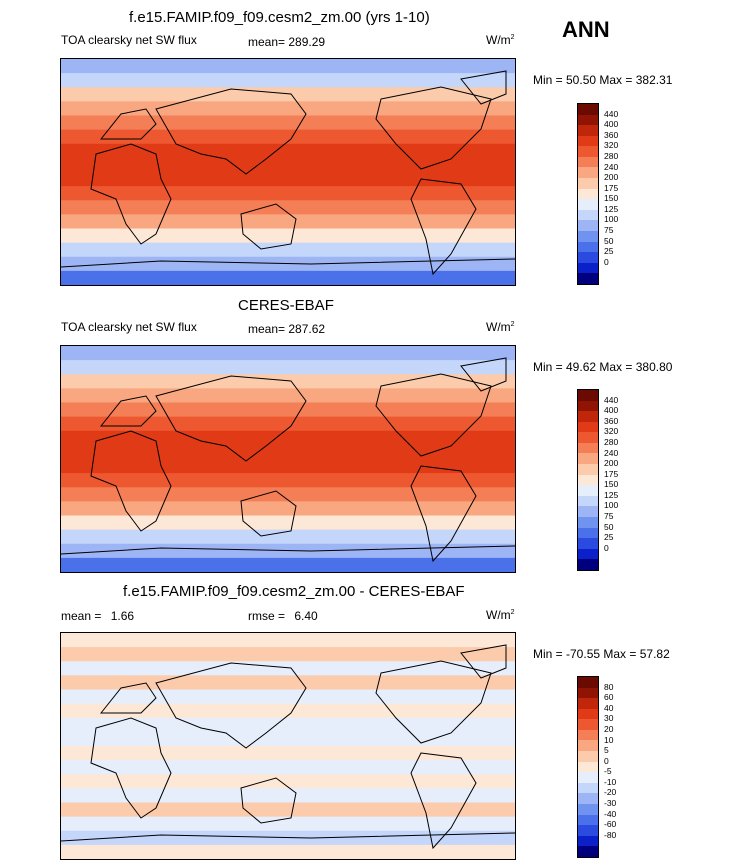 The image size is (733, 866). I want to click on colorbar-tick-label: 10, so click(609, 739).